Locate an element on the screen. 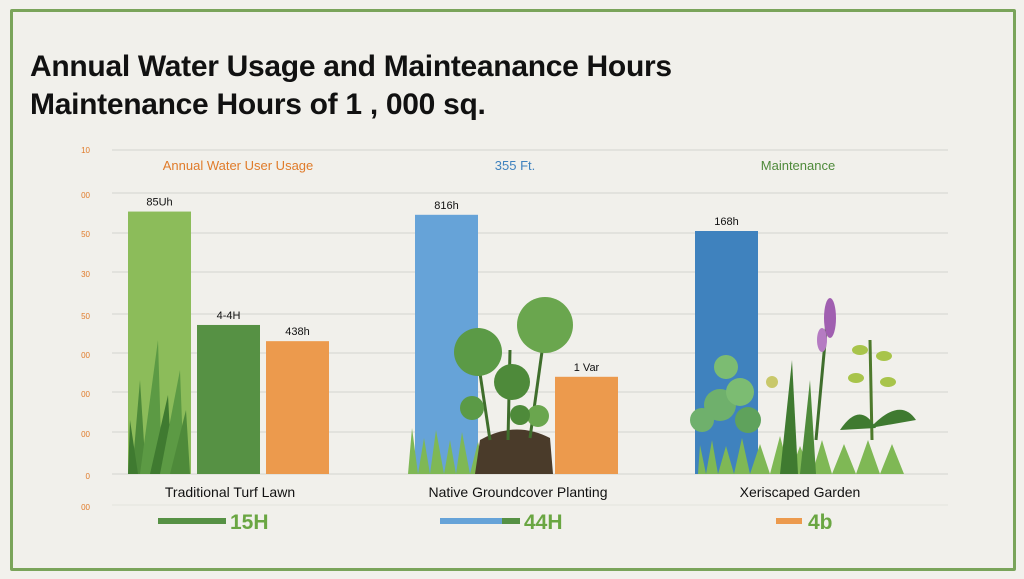  panel-label: Maintenance is located at coordinates (798, 165).